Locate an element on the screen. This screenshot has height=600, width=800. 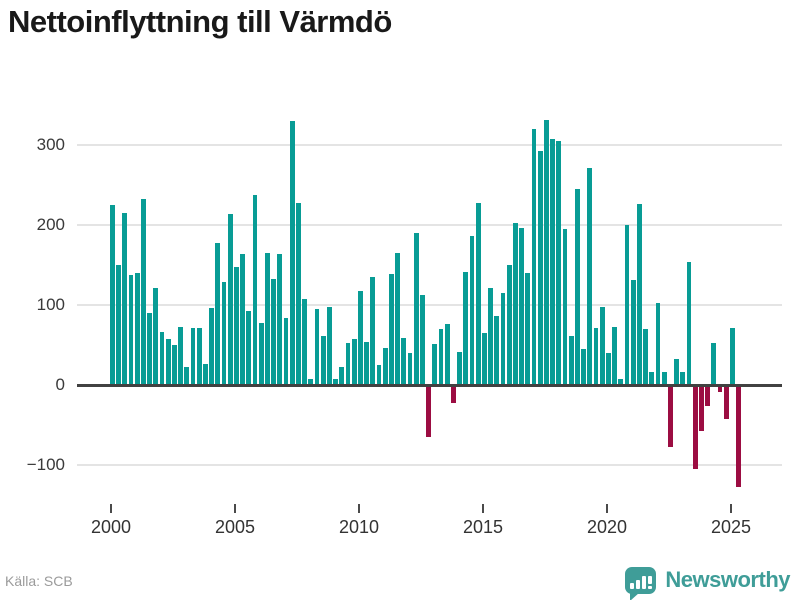
y-axis-label: 100 is located at coordinates (50, 304).